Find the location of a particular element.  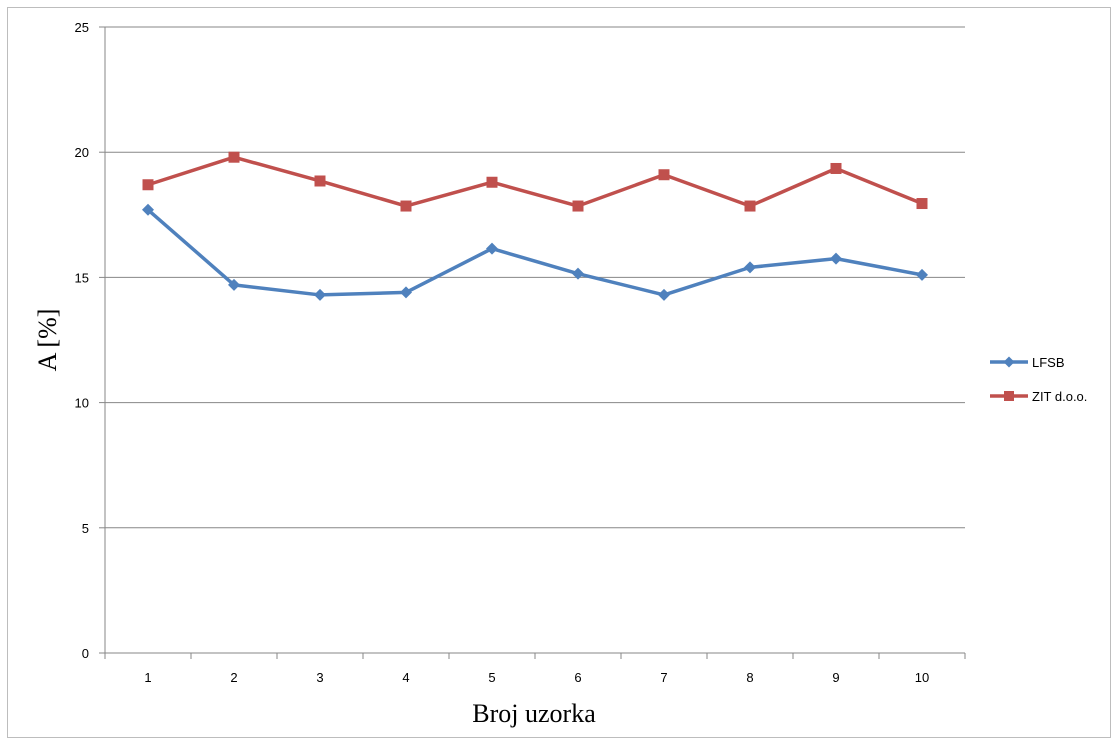

legend-item: ZIT d.o.o. is located at coordinates (1038, 396).